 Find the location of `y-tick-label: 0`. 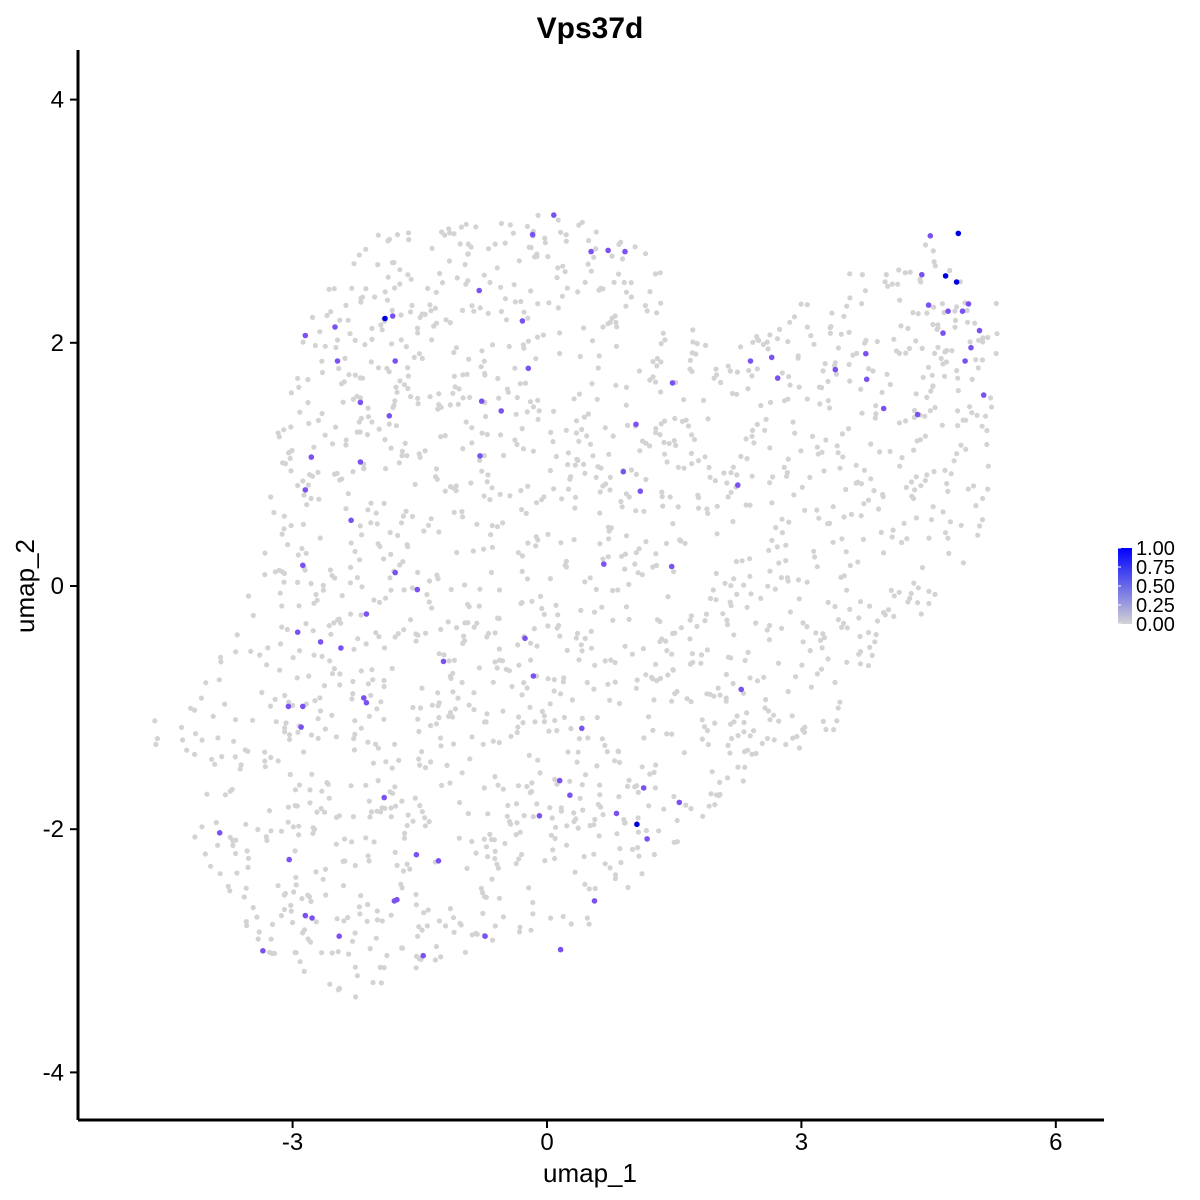

y-tick-label: 0 is located at coordinates (57, 586).